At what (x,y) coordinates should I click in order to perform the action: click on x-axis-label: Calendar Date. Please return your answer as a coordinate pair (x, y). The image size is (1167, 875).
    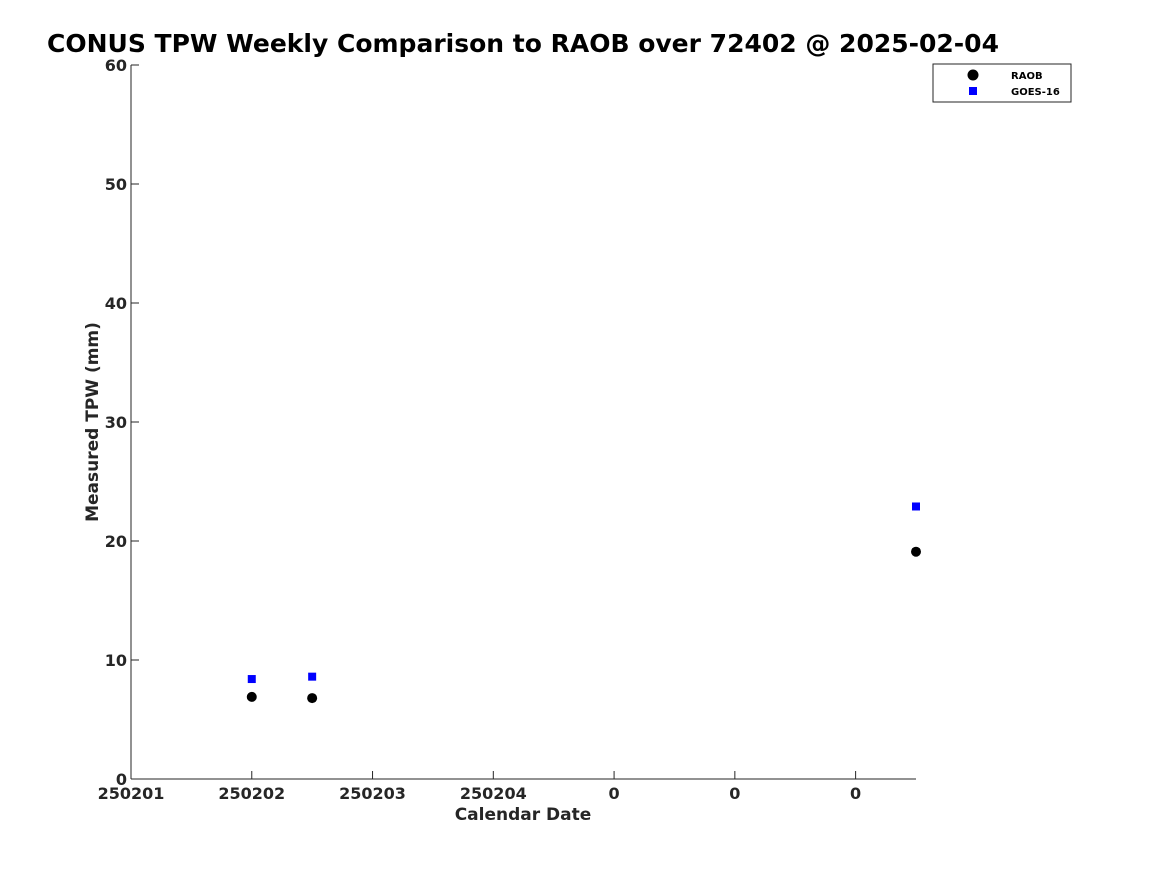
    Looking at the image, I should click on (523, 815).